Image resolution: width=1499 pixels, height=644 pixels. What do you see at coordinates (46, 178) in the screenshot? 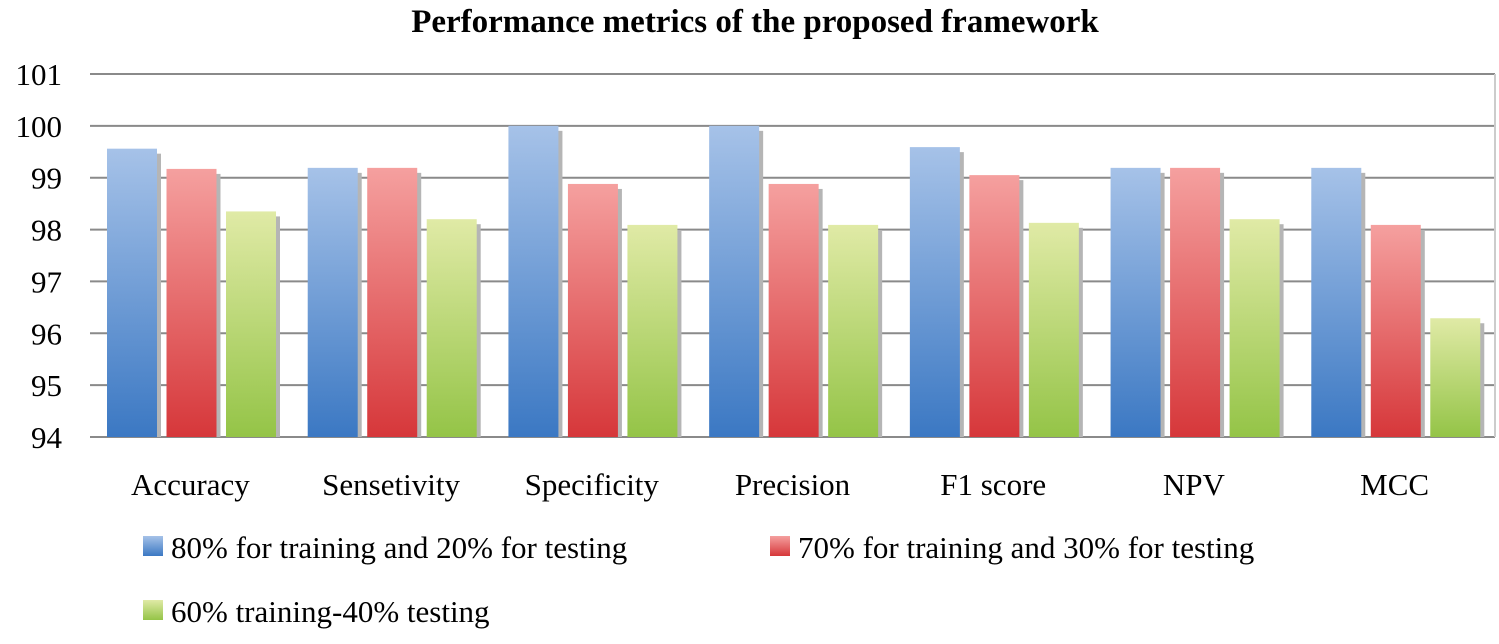
I see `y-tick-label: 99` at bounding box center [46, 178].